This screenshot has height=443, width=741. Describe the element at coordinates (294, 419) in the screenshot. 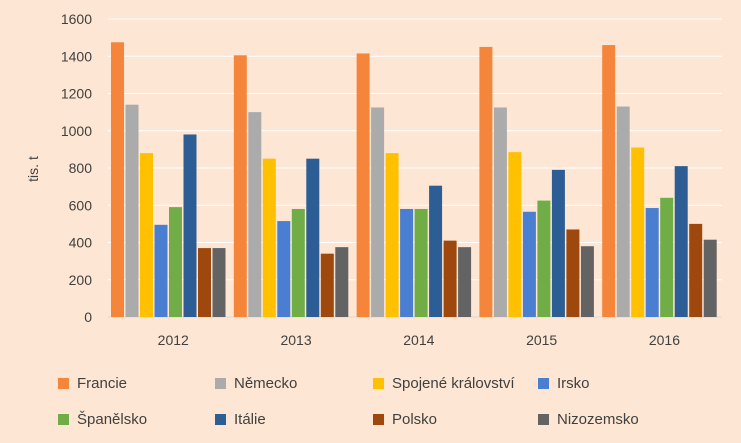

I see `legend-item: Itálie` at that location.